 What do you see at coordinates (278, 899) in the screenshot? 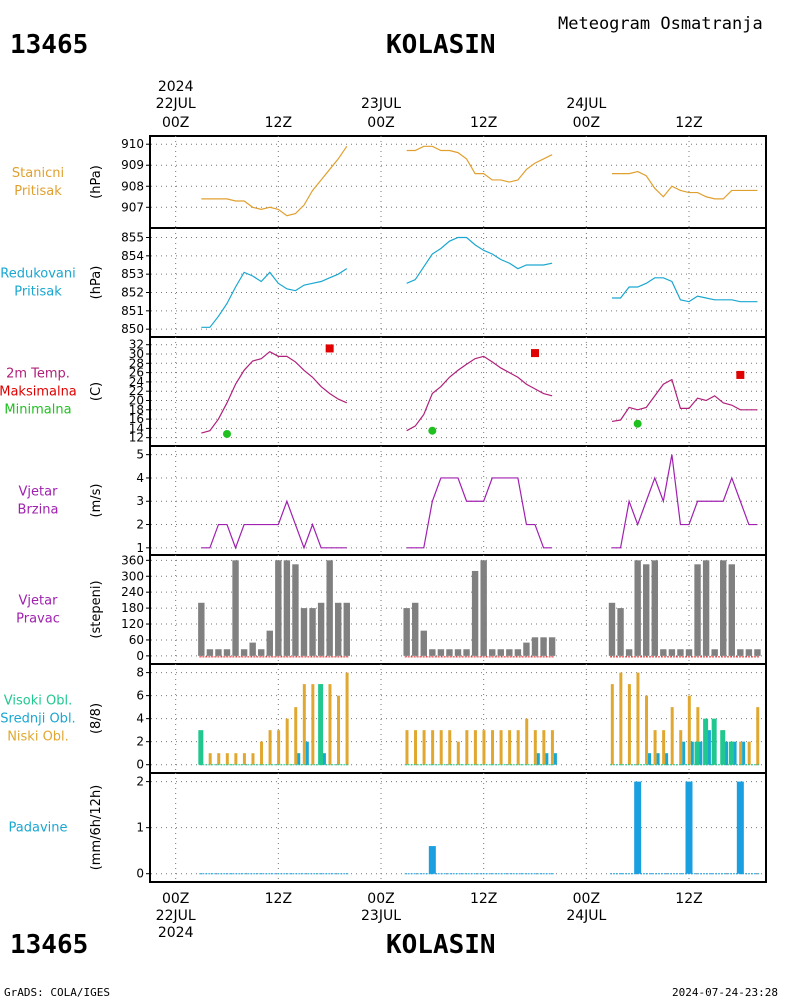
I see `bottom-time-tick-label: 12Z` at bounding box center [278, 899].